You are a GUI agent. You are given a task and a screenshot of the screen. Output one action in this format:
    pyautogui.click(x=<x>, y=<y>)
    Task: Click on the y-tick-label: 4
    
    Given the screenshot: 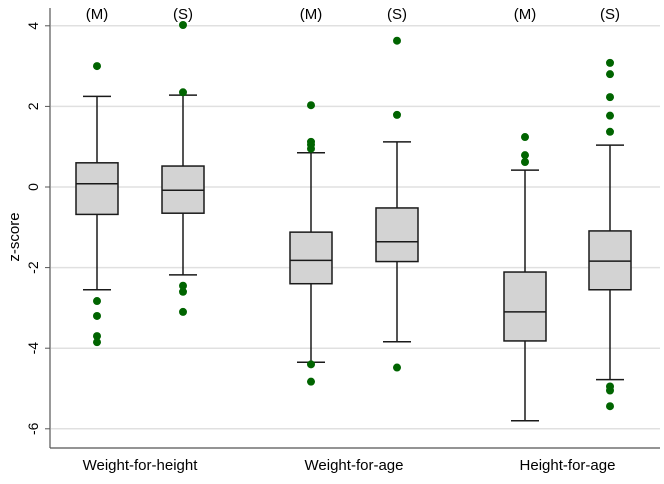 What is the action you would take?
    pyautogui.click(x=33, y=26)
    